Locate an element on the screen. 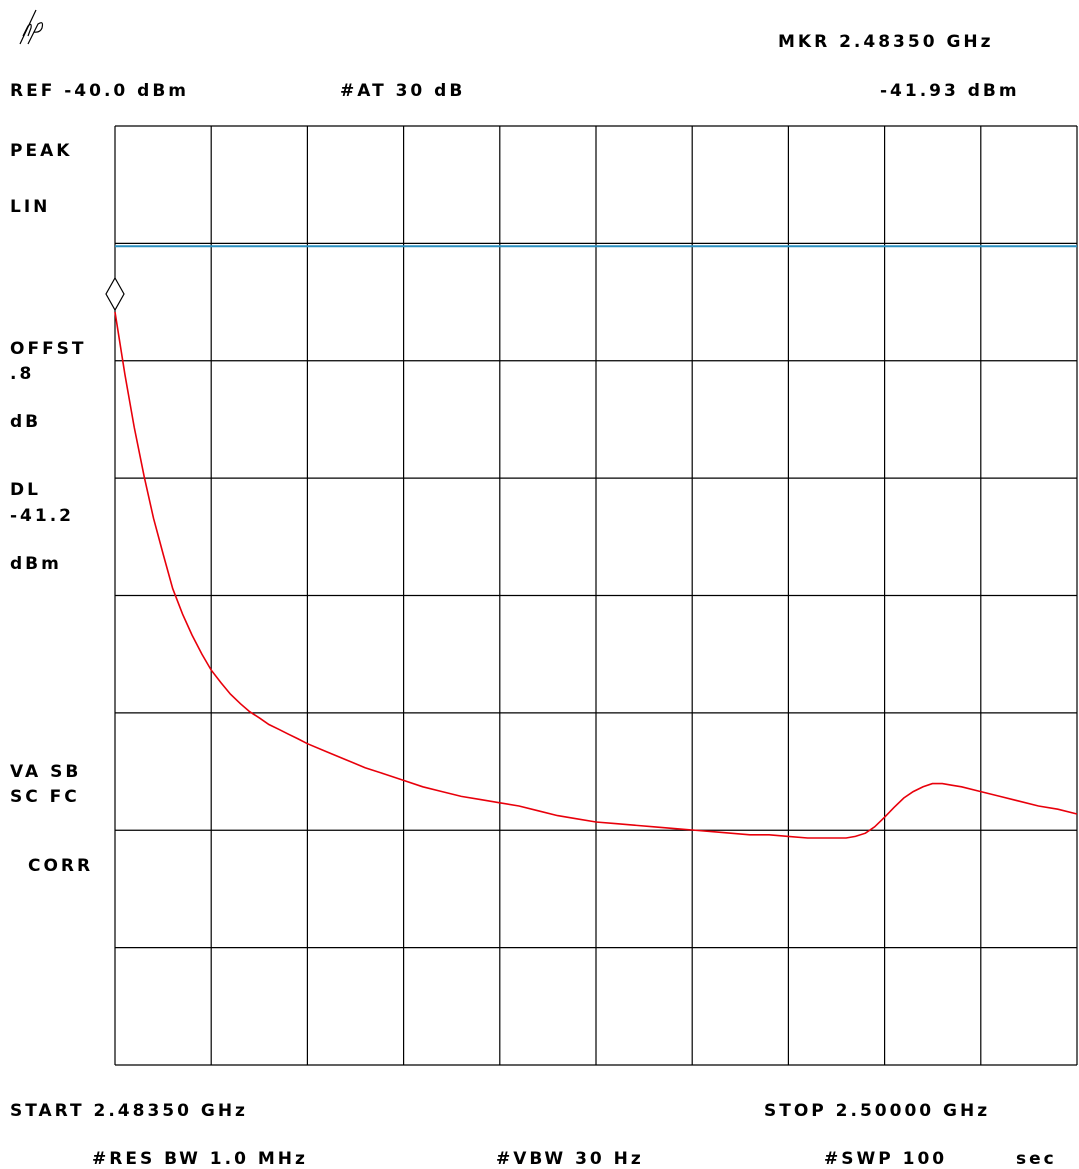 The width and height of the screenshot is (1079, 1169). coupling-status-1: VA SB is located at coordinates (46, 772).